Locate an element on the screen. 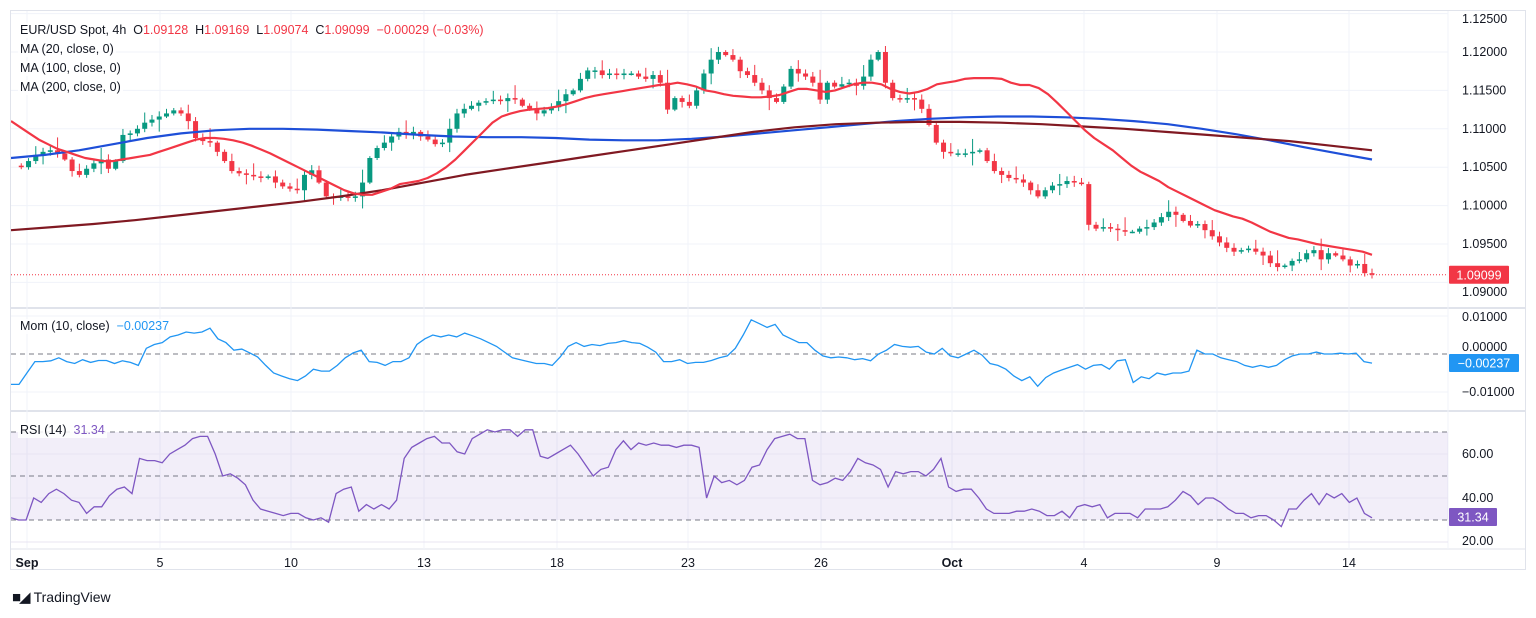 The width and height of the screenshot is (1536, 618). open-value: 1.09128 is located at coordinates (165, 30).